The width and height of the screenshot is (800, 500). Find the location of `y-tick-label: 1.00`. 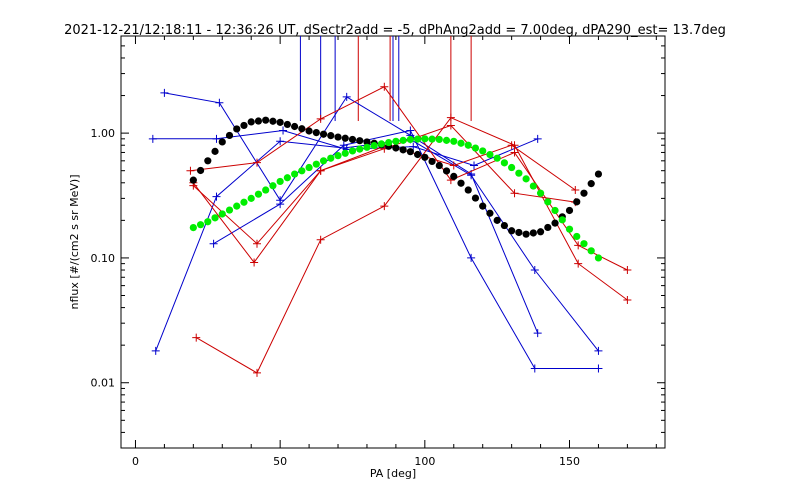

y-tick-label: 1.00 is located at coordinates (103, 133).